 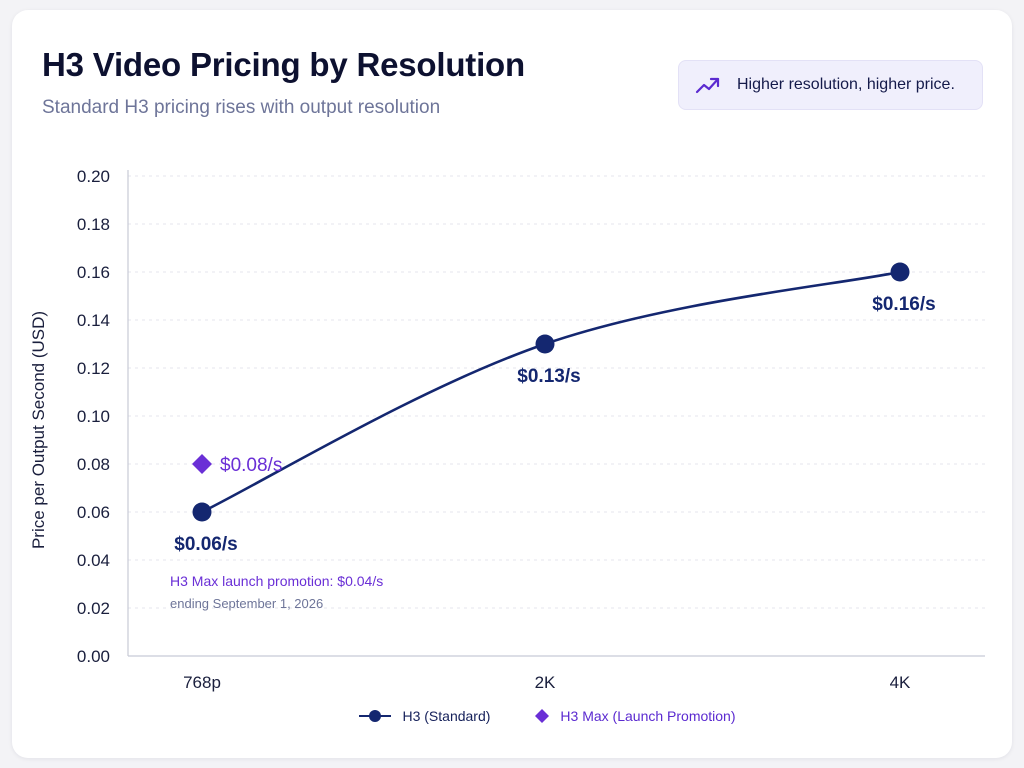 What do you see at coordinates (93, 656) in the screenshot?
I see `y-tick-label: 0.00` at bounding box center [93, 656].